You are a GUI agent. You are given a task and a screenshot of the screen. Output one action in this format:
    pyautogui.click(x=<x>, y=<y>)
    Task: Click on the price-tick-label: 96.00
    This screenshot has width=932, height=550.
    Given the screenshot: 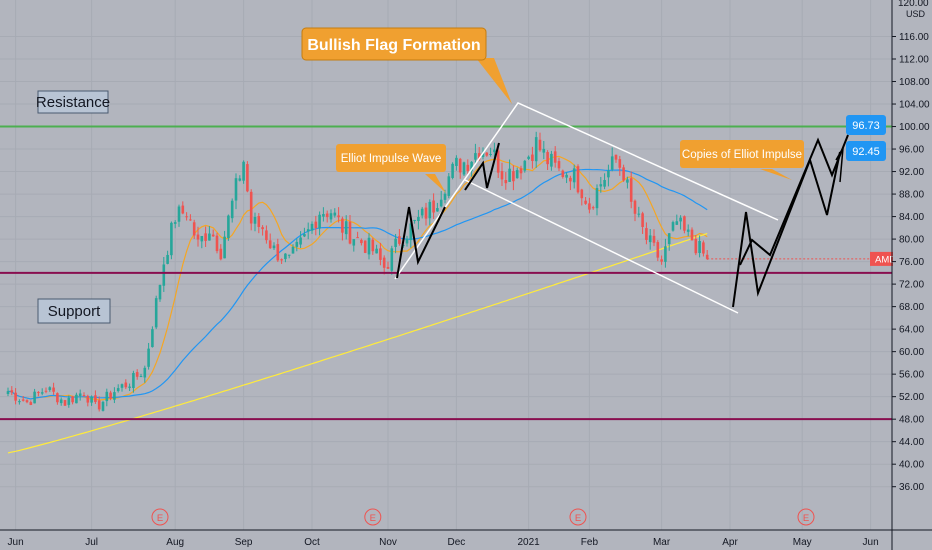 What is the action you would take?
    pyautogui.click(x=911, y=150)
    